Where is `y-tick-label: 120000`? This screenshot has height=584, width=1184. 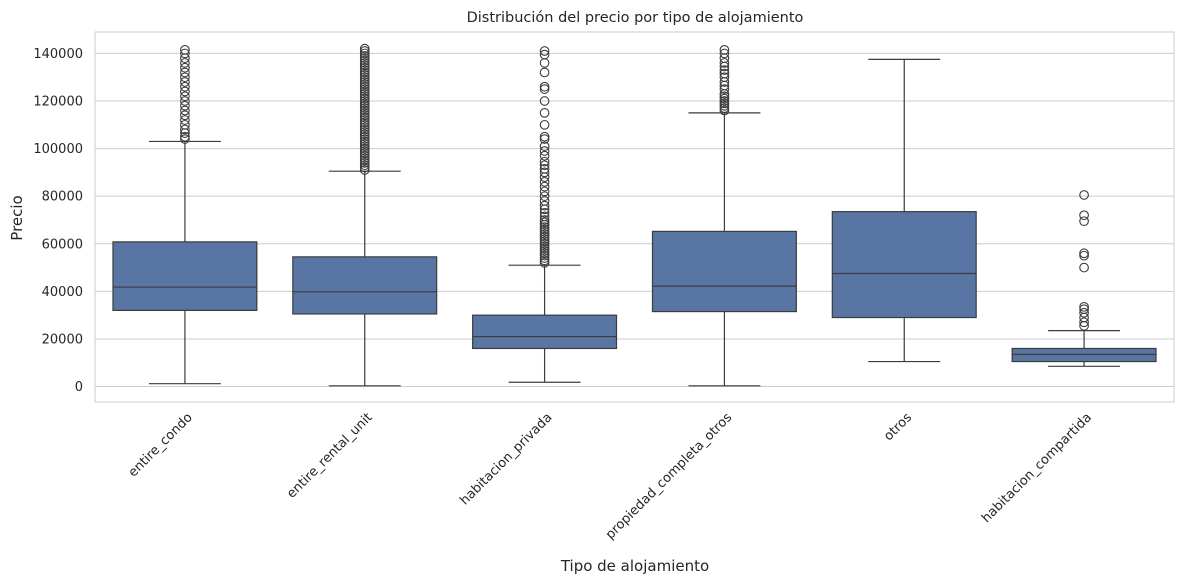
y-tick-label: 120000 is located at coordinates (58, 102).